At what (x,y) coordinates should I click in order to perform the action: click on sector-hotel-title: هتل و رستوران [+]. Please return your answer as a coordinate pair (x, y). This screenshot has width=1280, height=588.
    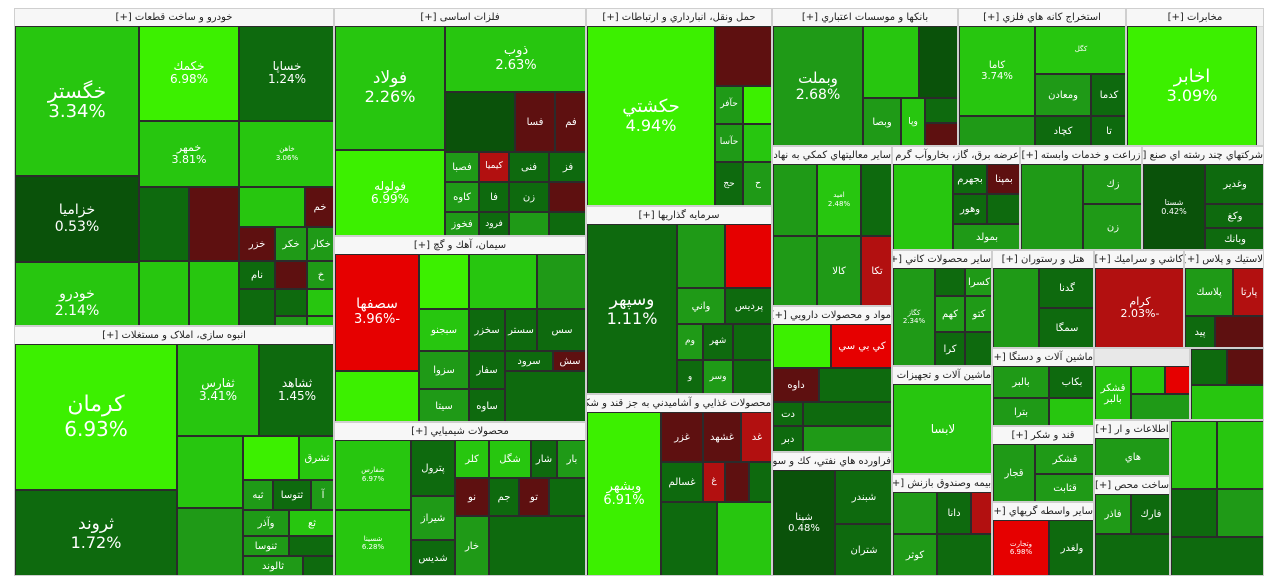
    Looking at the image, I should click on (1043, 260).